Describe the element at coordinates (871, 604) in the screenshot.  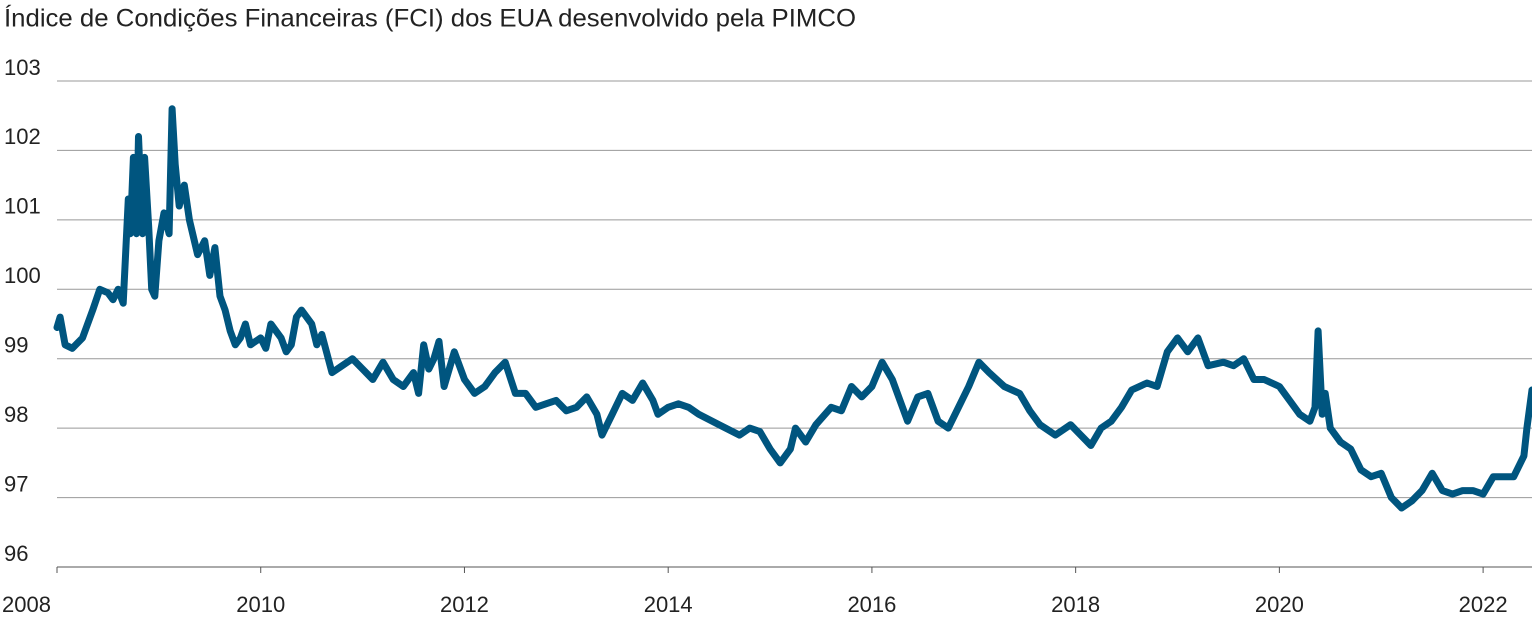
I see `x-tick-label: 2016` at that location.